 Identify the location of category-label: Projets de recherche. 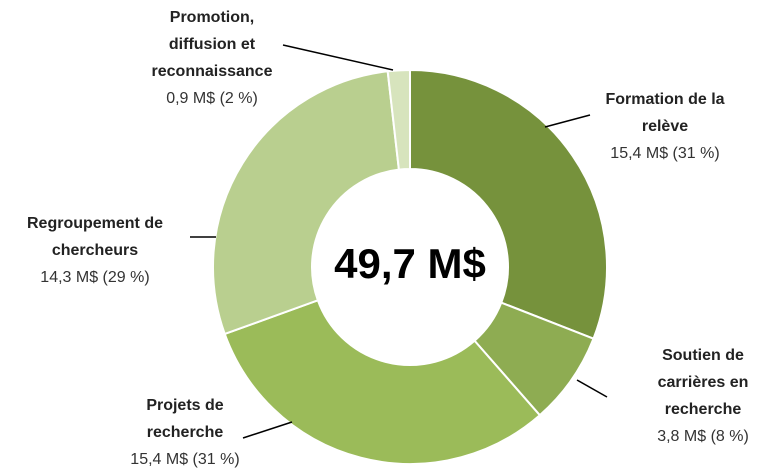
(185, 419).